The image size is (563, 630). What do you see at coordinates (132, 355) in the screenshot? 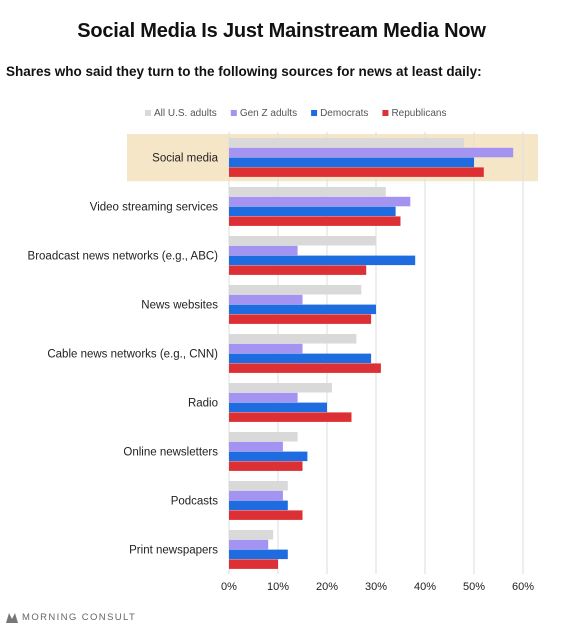
I see `category-label: Cable news networks (e.g., CNN)` at bounding box center [132, 355].